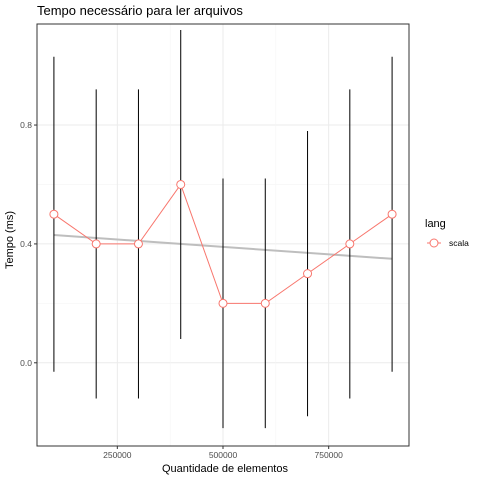 This screenshot has height=480, width=480. Describe the element at coordinates (459, 243) in the screenshot. I see `legend-item-scala: scala` at that location.